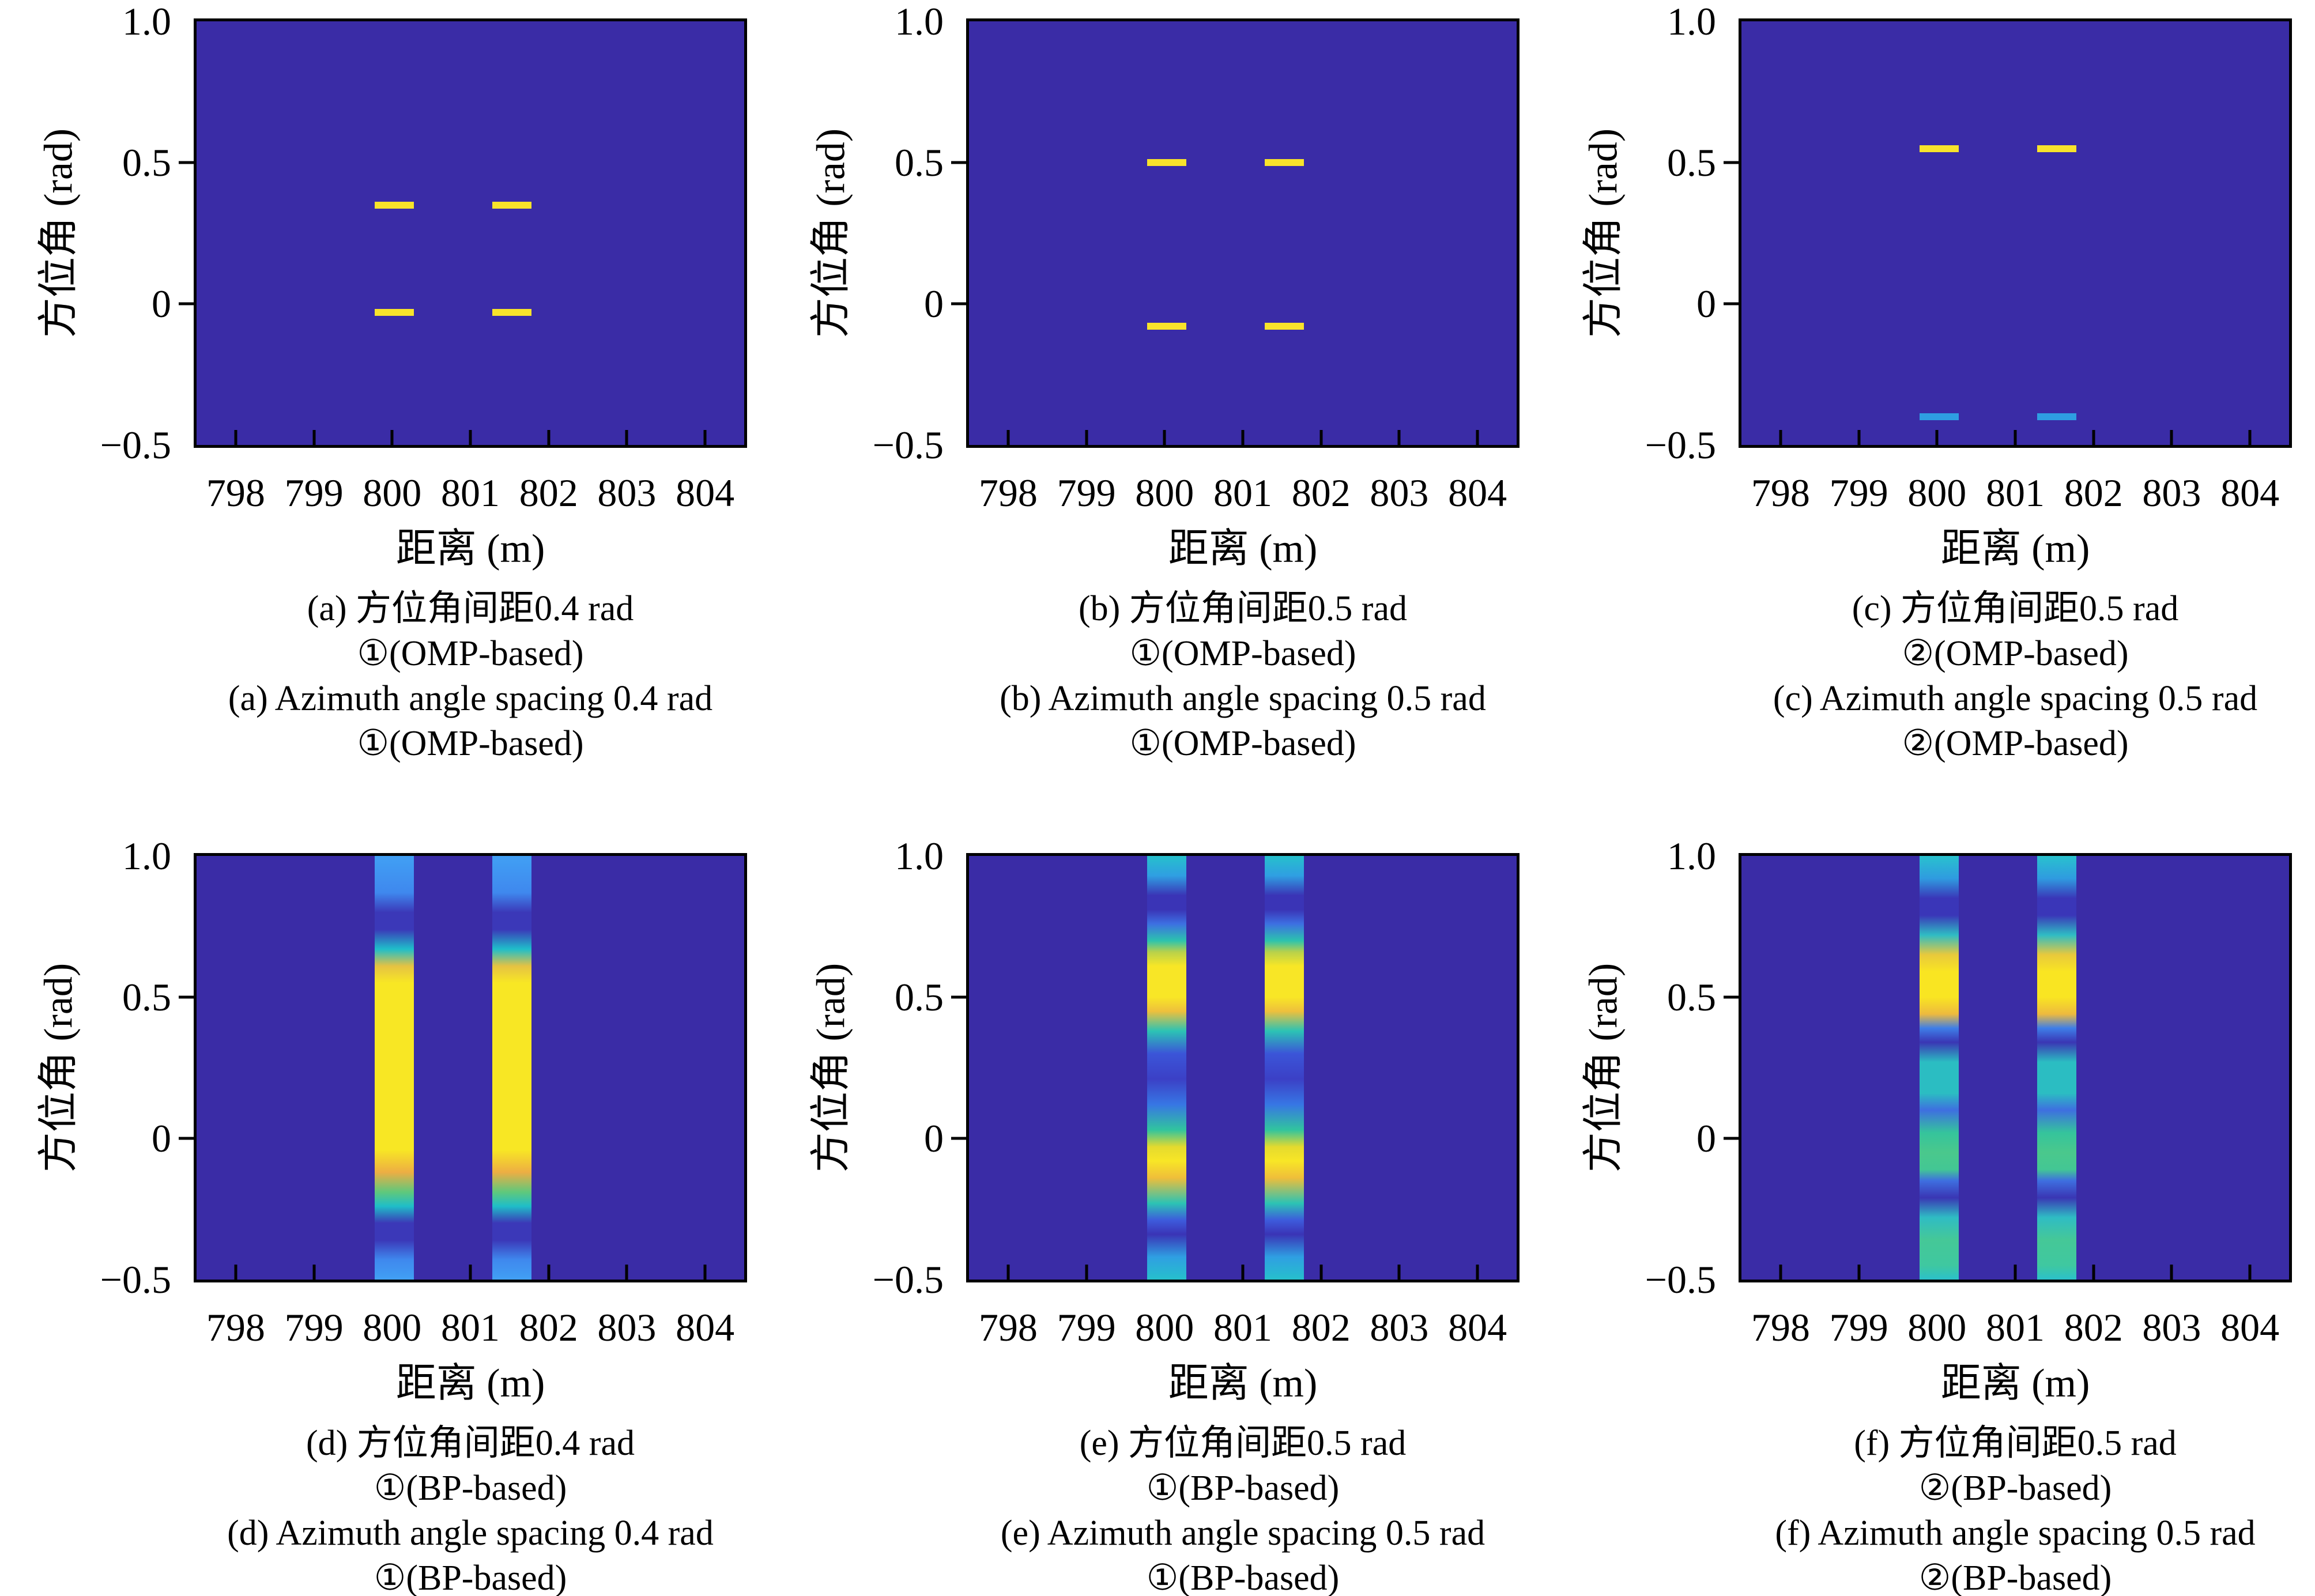 The image size is (2315, 1596). What do you see at coordinates (908, 1279) in the screenshot?
I see `y-tick-label: −0.5` at bounding box center [908, 1279].